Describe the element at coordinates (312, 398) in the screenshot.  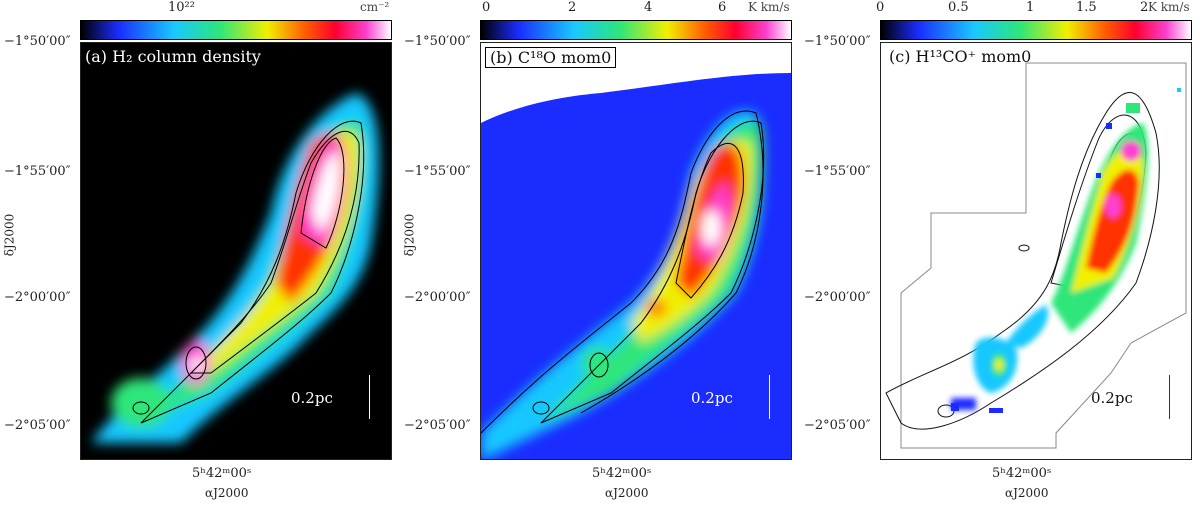
I see `panel-a-scale-label: 0.2pc` at that location.